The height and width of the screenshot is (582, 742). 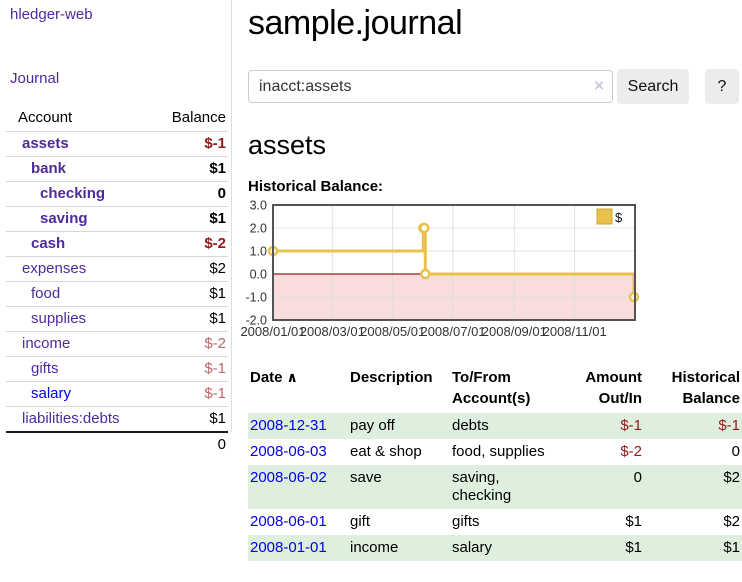 What do you see at coordinates (620, 398) in the screenshot?
I see `amount-header-line2: Out/In` at bounding box center [620, 398].